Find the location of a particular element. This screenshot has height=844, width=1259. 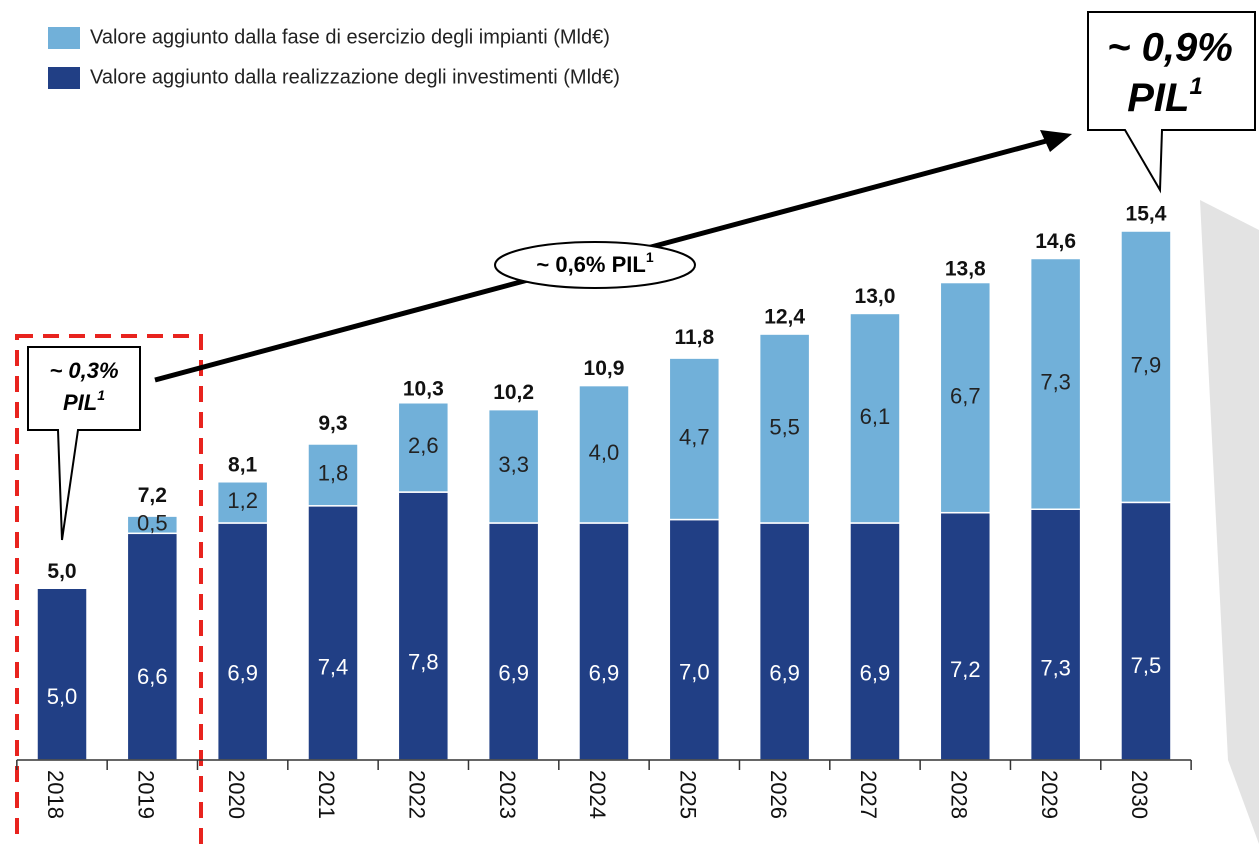

value-label: 5,0 is located at coordinates (62, 696).